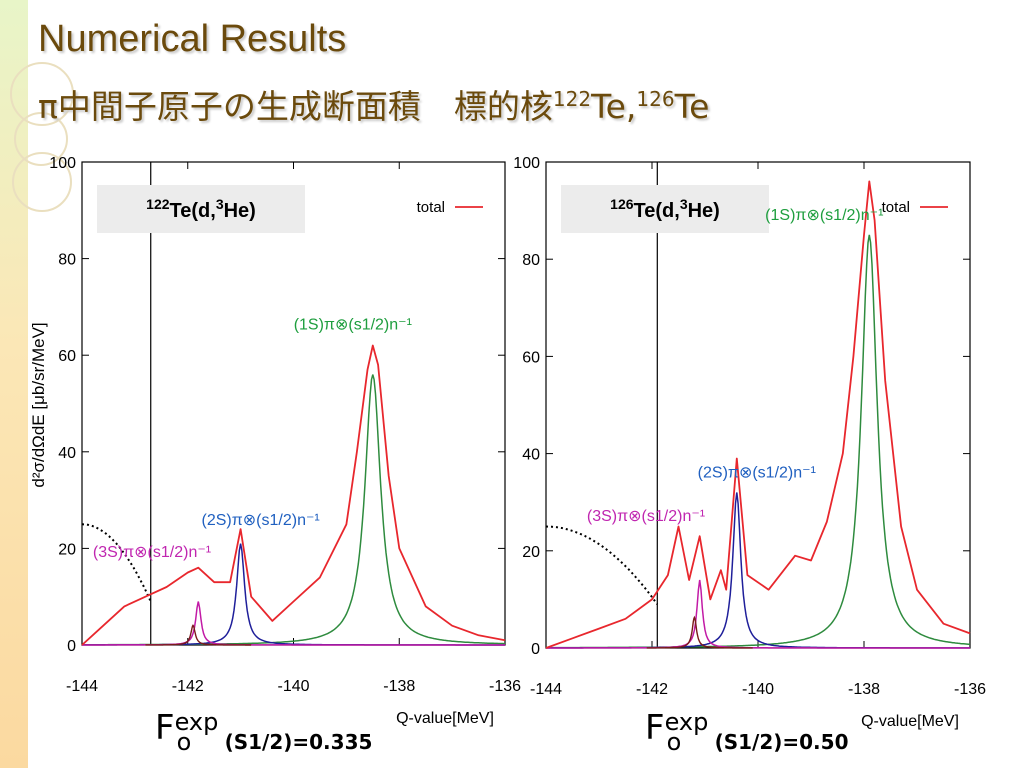 This screenshot has width=1024, height=768. I want to click on fexp-left-sup: exp, so click(196, 722).